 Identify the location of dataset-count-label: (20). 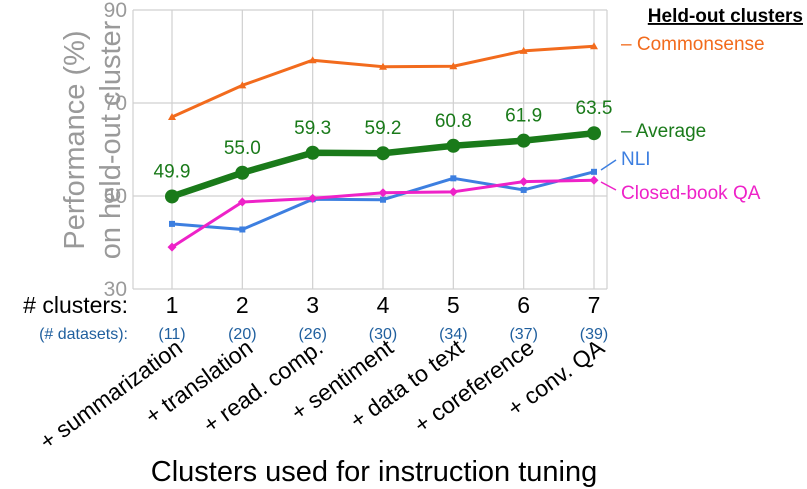
(242, 334).